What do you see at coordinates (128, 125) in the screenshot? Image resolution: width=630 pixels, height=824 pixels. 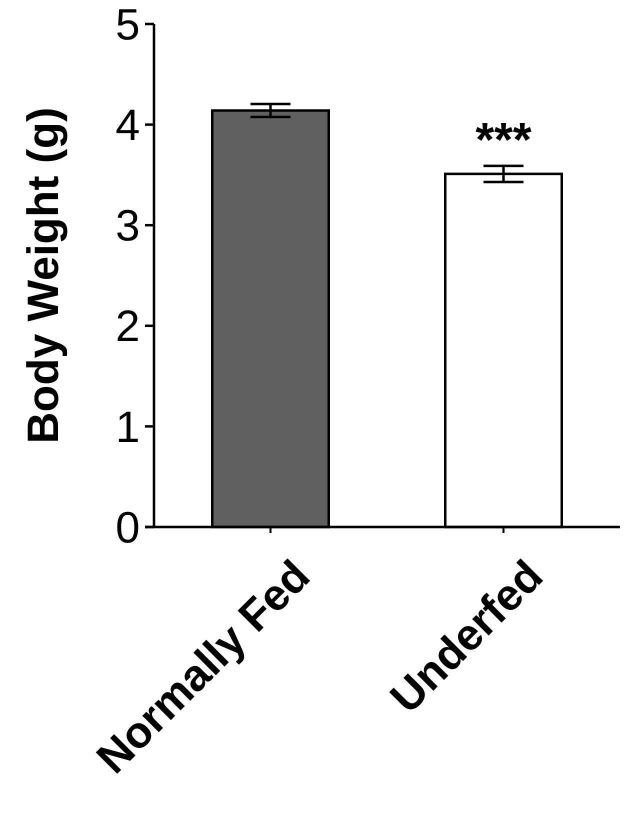 I see `y-tick-label: 4` at bounding box center [128, 125].